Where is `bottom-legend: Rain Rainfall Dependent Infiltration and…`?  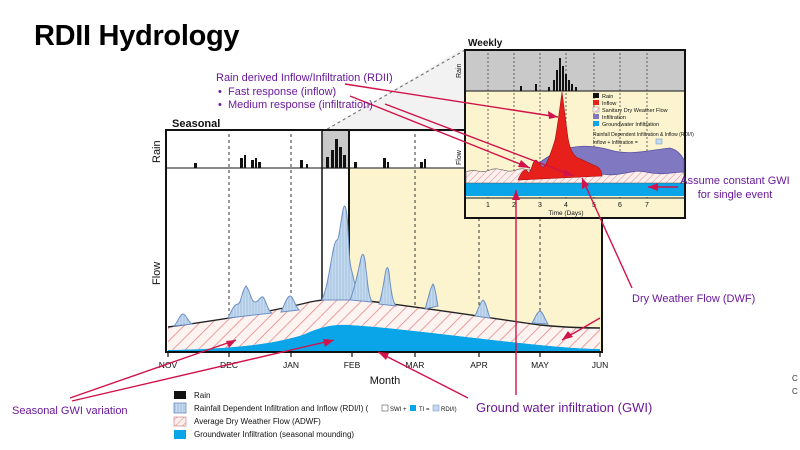 bottom-legend: Rain Rainfall Dependent Infiltration and… is located at coordinates (315, 415).